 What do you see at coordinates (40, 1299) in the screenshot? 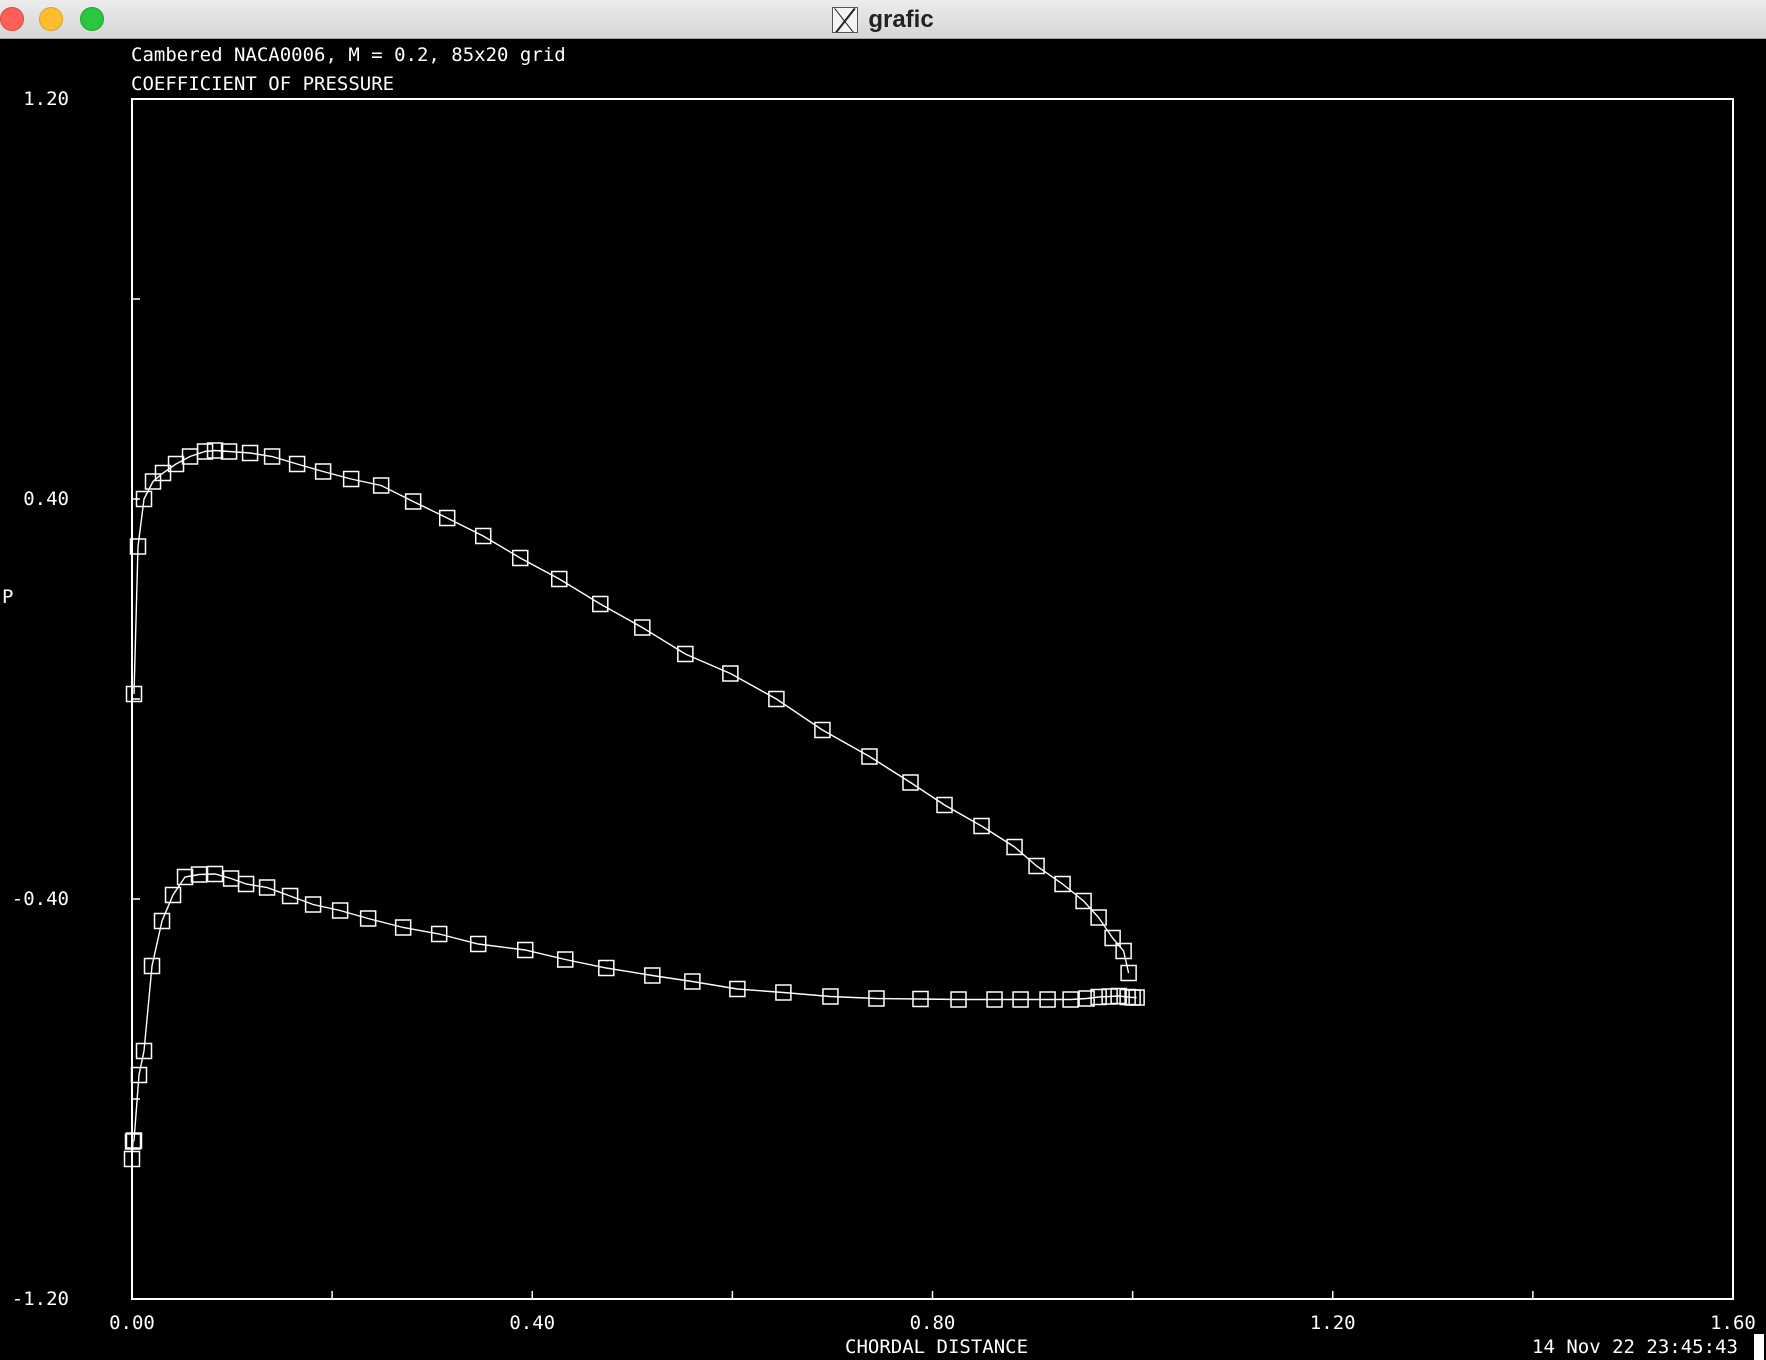
I see `y-tick-label: -1.20` at bounding box center [40, 1299].